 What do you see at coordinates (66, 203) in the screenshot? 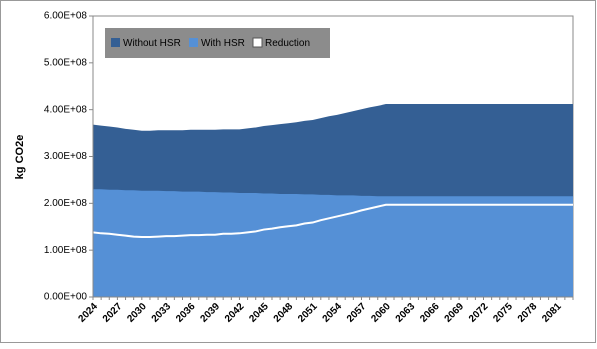
I see `y-tick-label: 2.00E+08` at bounding box center [66, 203].